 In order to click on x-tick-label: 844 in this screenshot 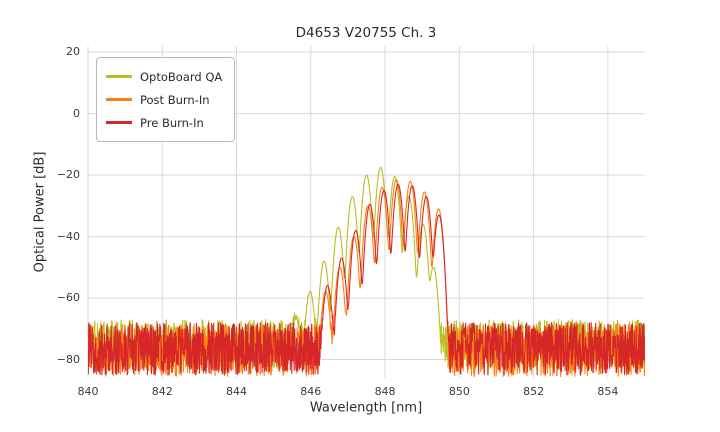, I will do `click(237, 391)`.